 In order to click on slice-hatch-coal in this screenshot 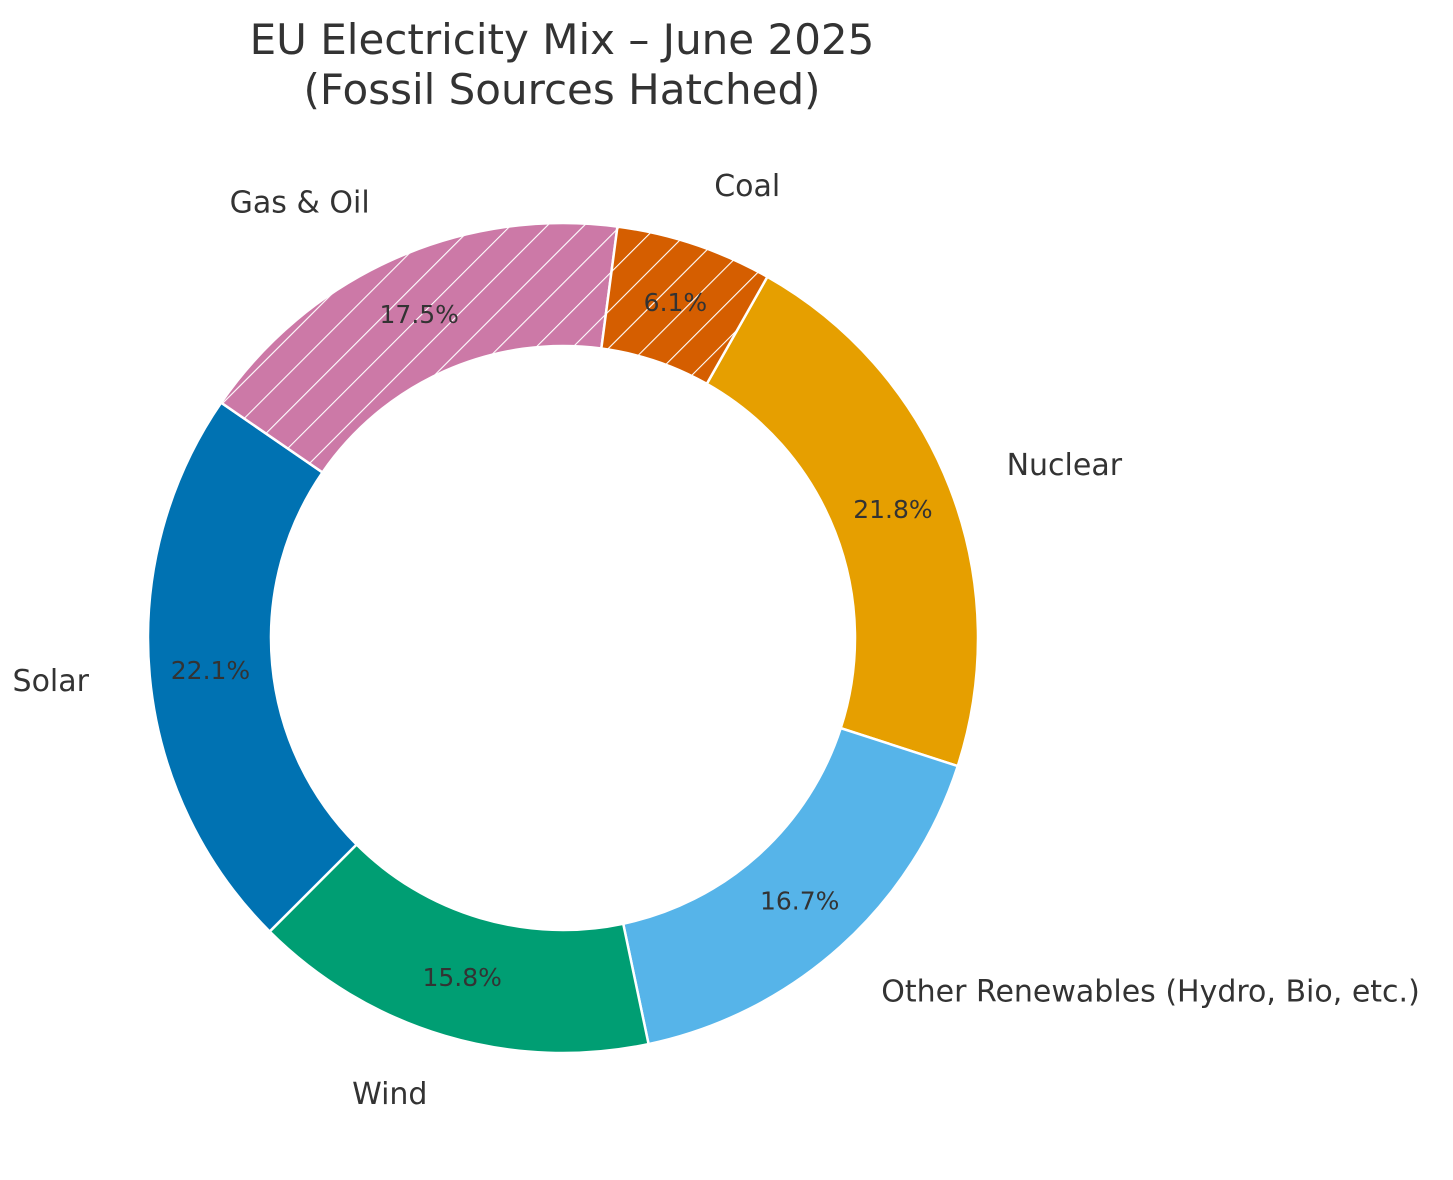, I will do `click(684, 305)`.